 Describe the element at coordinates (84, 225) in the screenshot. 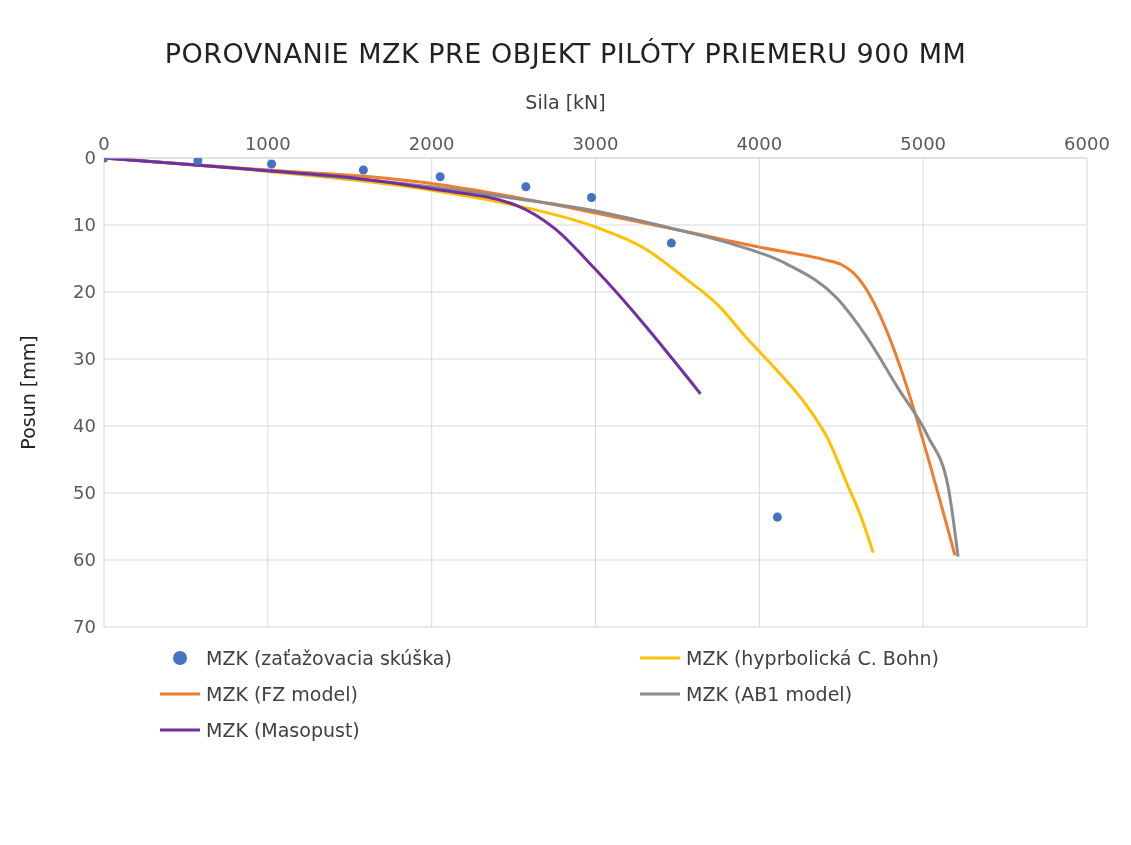

I see `y-tick-label: 10` at that location.